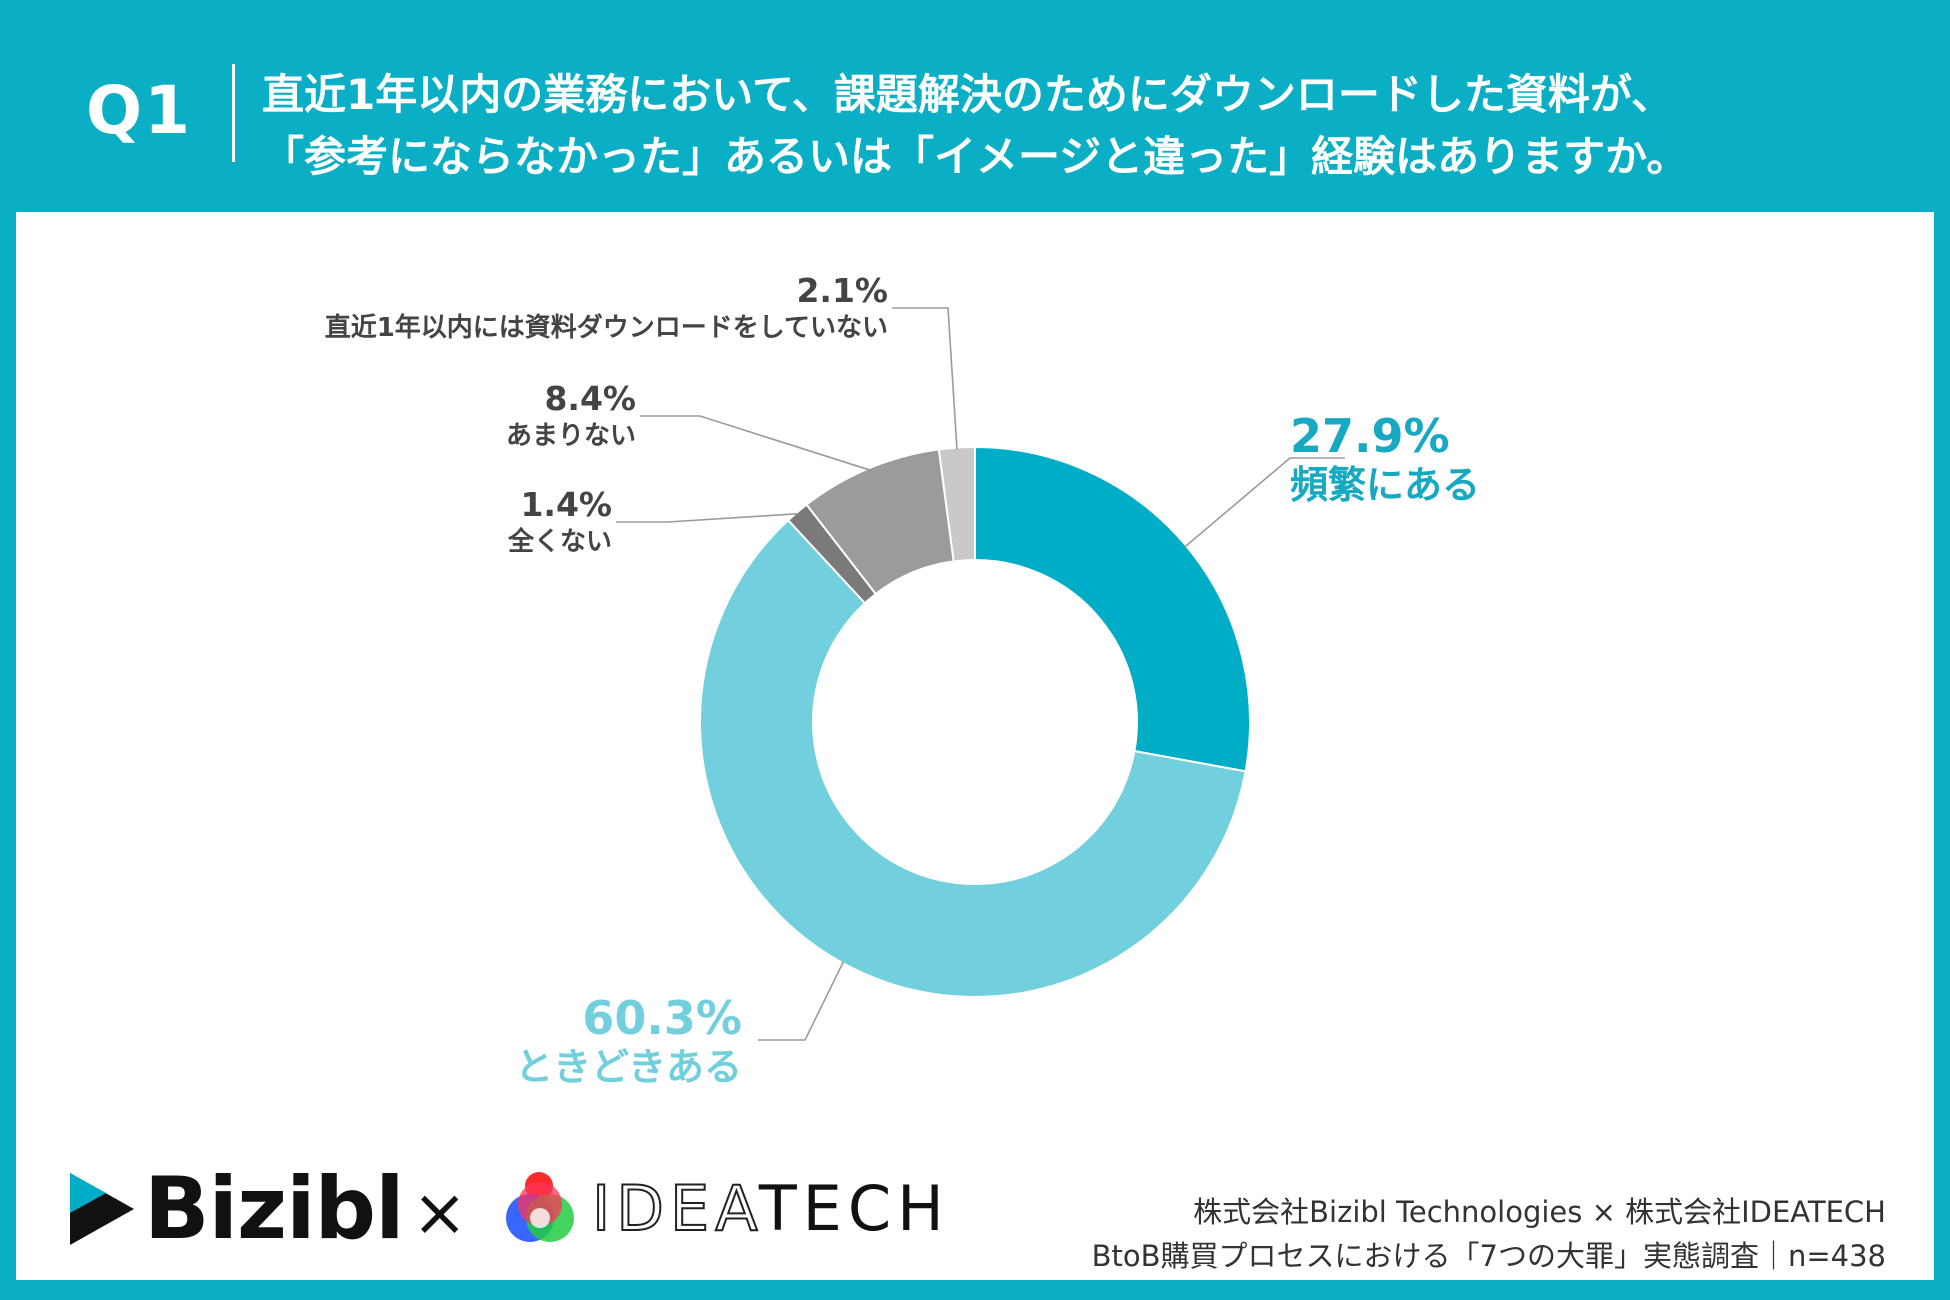 Image resolution: width=1950 pixels, height=1300 pixels. I want to click on color-wheel-icon, so click(540, 1207).